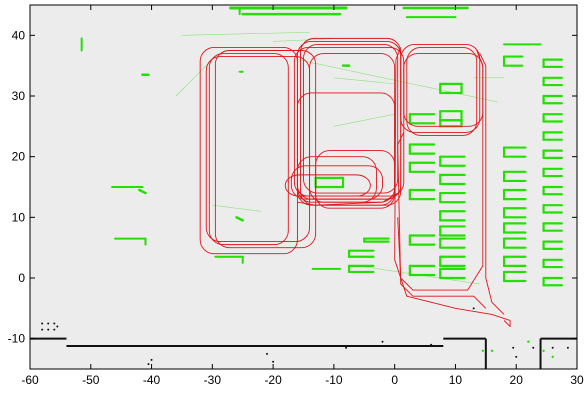  Describe the element at coordinates (334, 380) in the screenshot. I see `x-tick-label: -10` at that location.